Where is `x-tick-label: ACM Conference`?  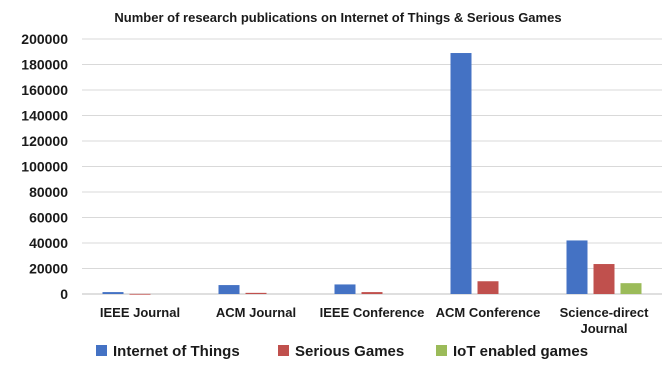
x-tick-label: ACM Conference is located at coordinates (488, 312).